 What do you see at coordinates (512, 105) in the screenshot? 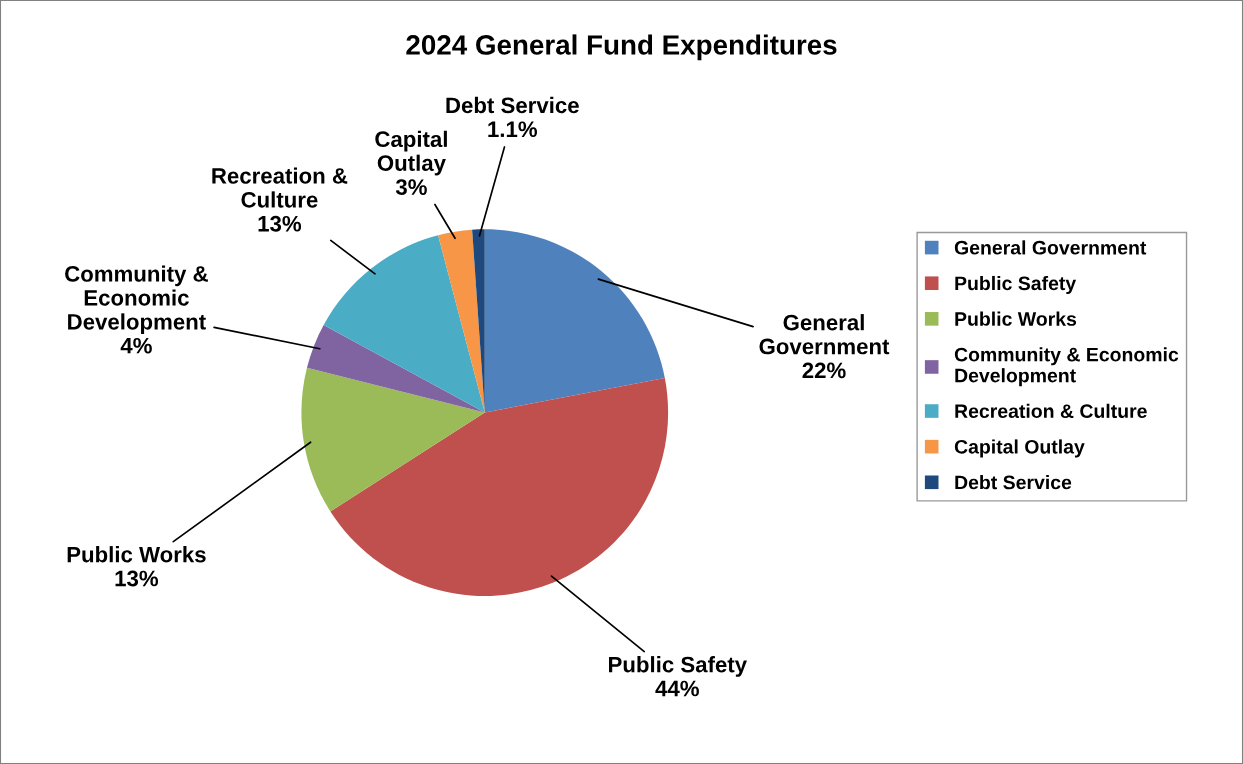
I see `slice-label: Debt Service` at bounding box center [512, 105].